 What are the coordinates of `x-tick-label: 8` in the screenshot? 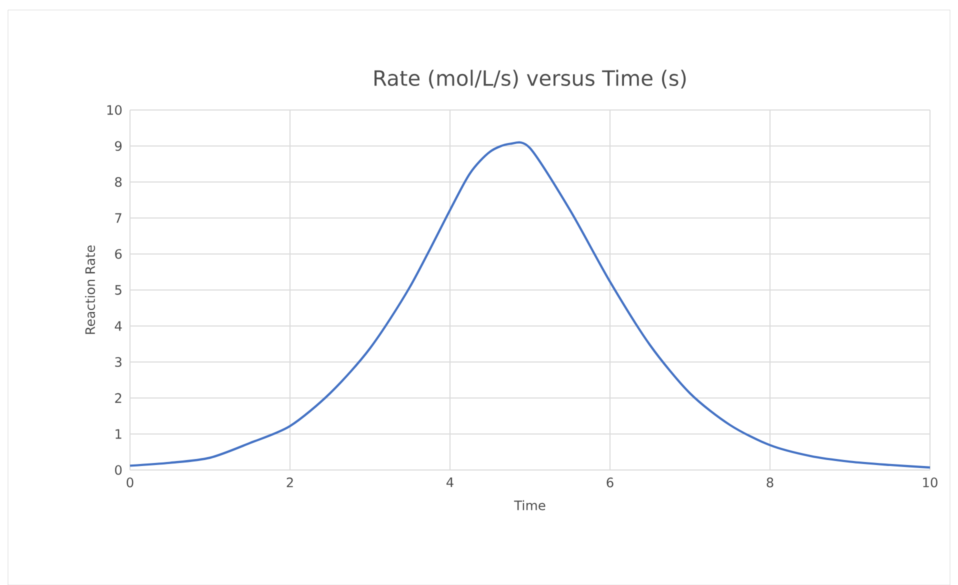 It's located at (770, 483).